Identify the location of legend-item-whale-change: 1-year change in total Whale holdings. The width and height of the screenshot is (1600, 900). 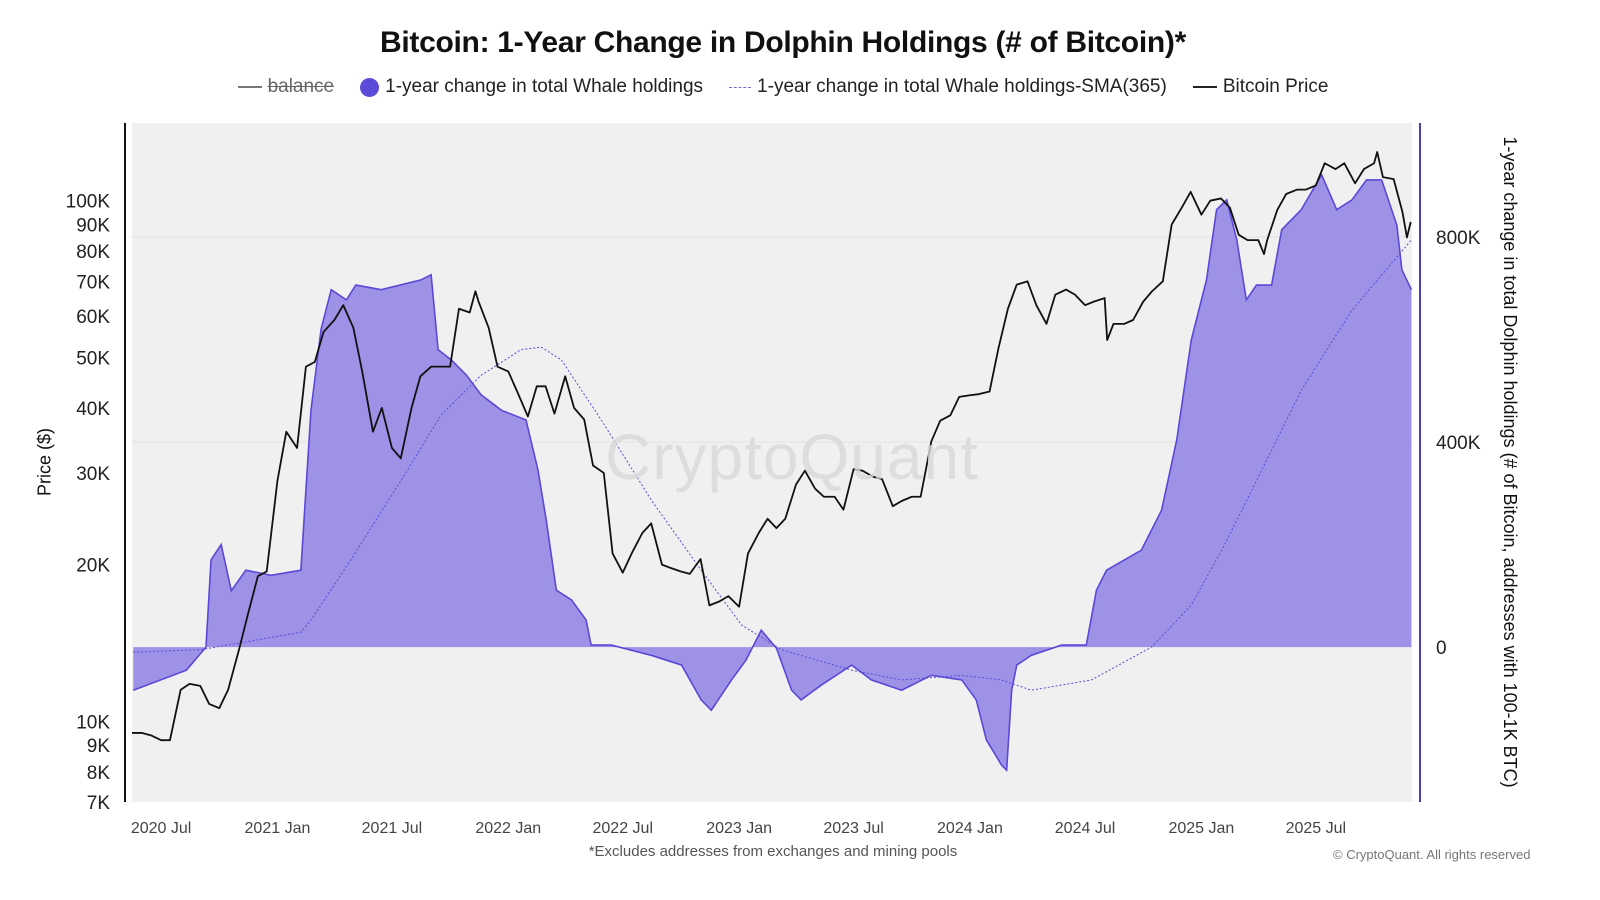
(531, 87).